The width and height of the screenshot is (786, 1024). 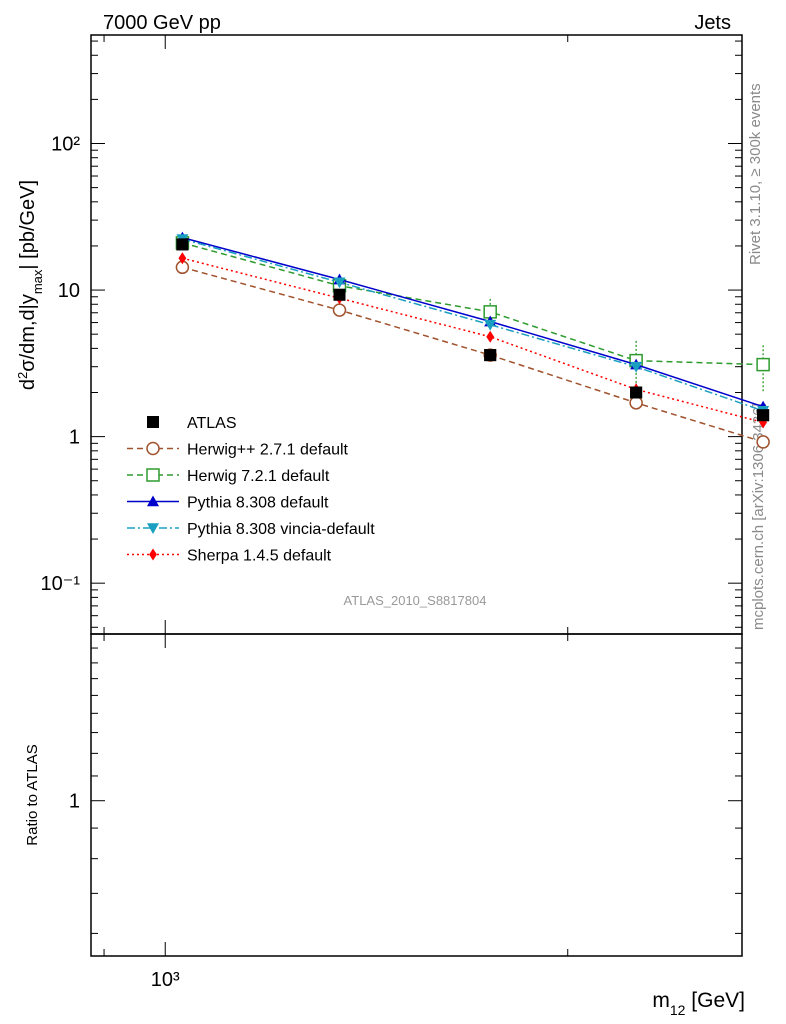 I want to click on legend-entry: Herwig 7.2.1 default, so click(x=228, y=476).